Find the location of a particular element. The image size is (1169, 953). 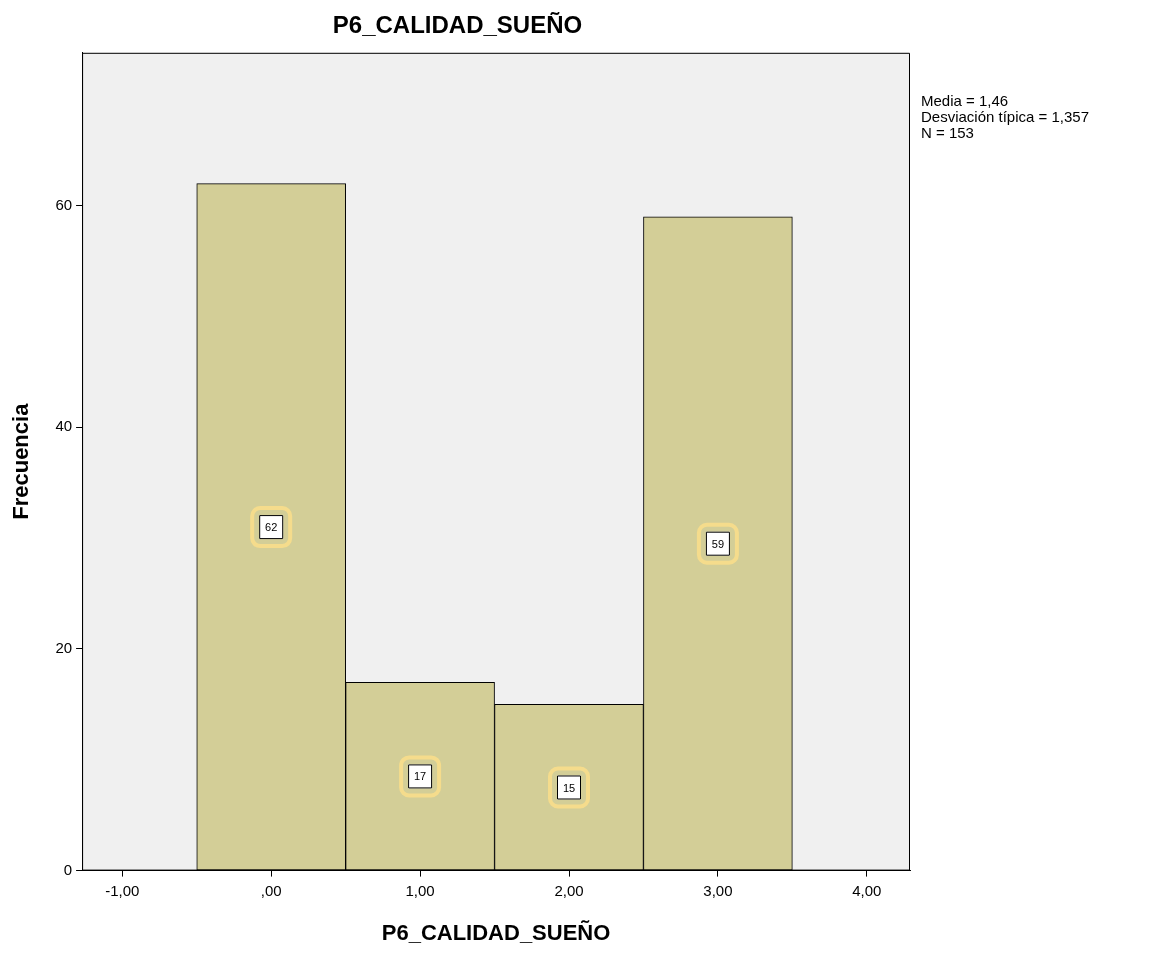

y-tick-label: 0 is located at coordinates (68, 869).